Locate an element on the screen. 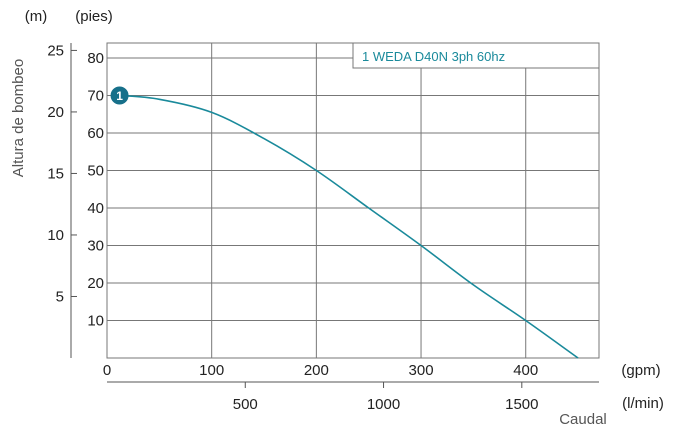 The height and width of the screenshot is (428, 685). gpm-axis-tick-labels: 0 100 200 300 400 is located at coordinates (320, 370).